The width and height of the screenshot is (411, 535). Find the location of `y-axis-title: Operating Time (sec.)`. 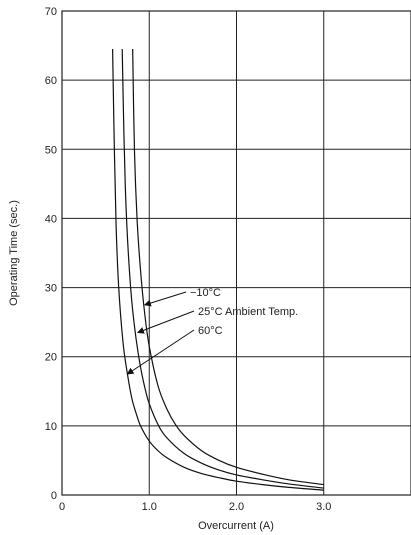

y-axis-title: Operating Time (sec.) is located at coordinates (14, 253).